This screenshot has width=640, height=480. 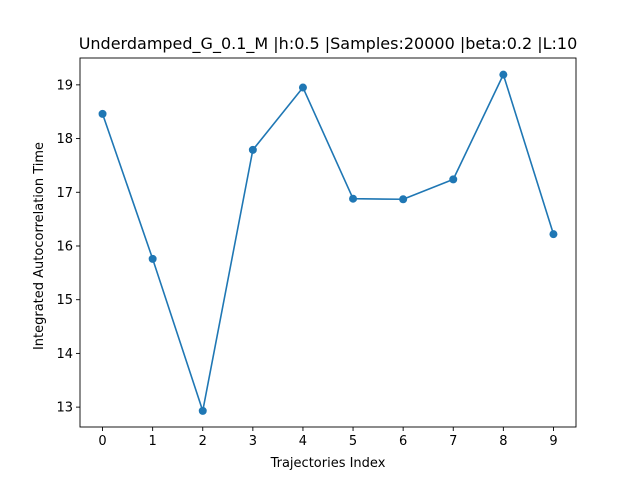 I want to click on x-tick-label: 9, so click(x=553, y=441).